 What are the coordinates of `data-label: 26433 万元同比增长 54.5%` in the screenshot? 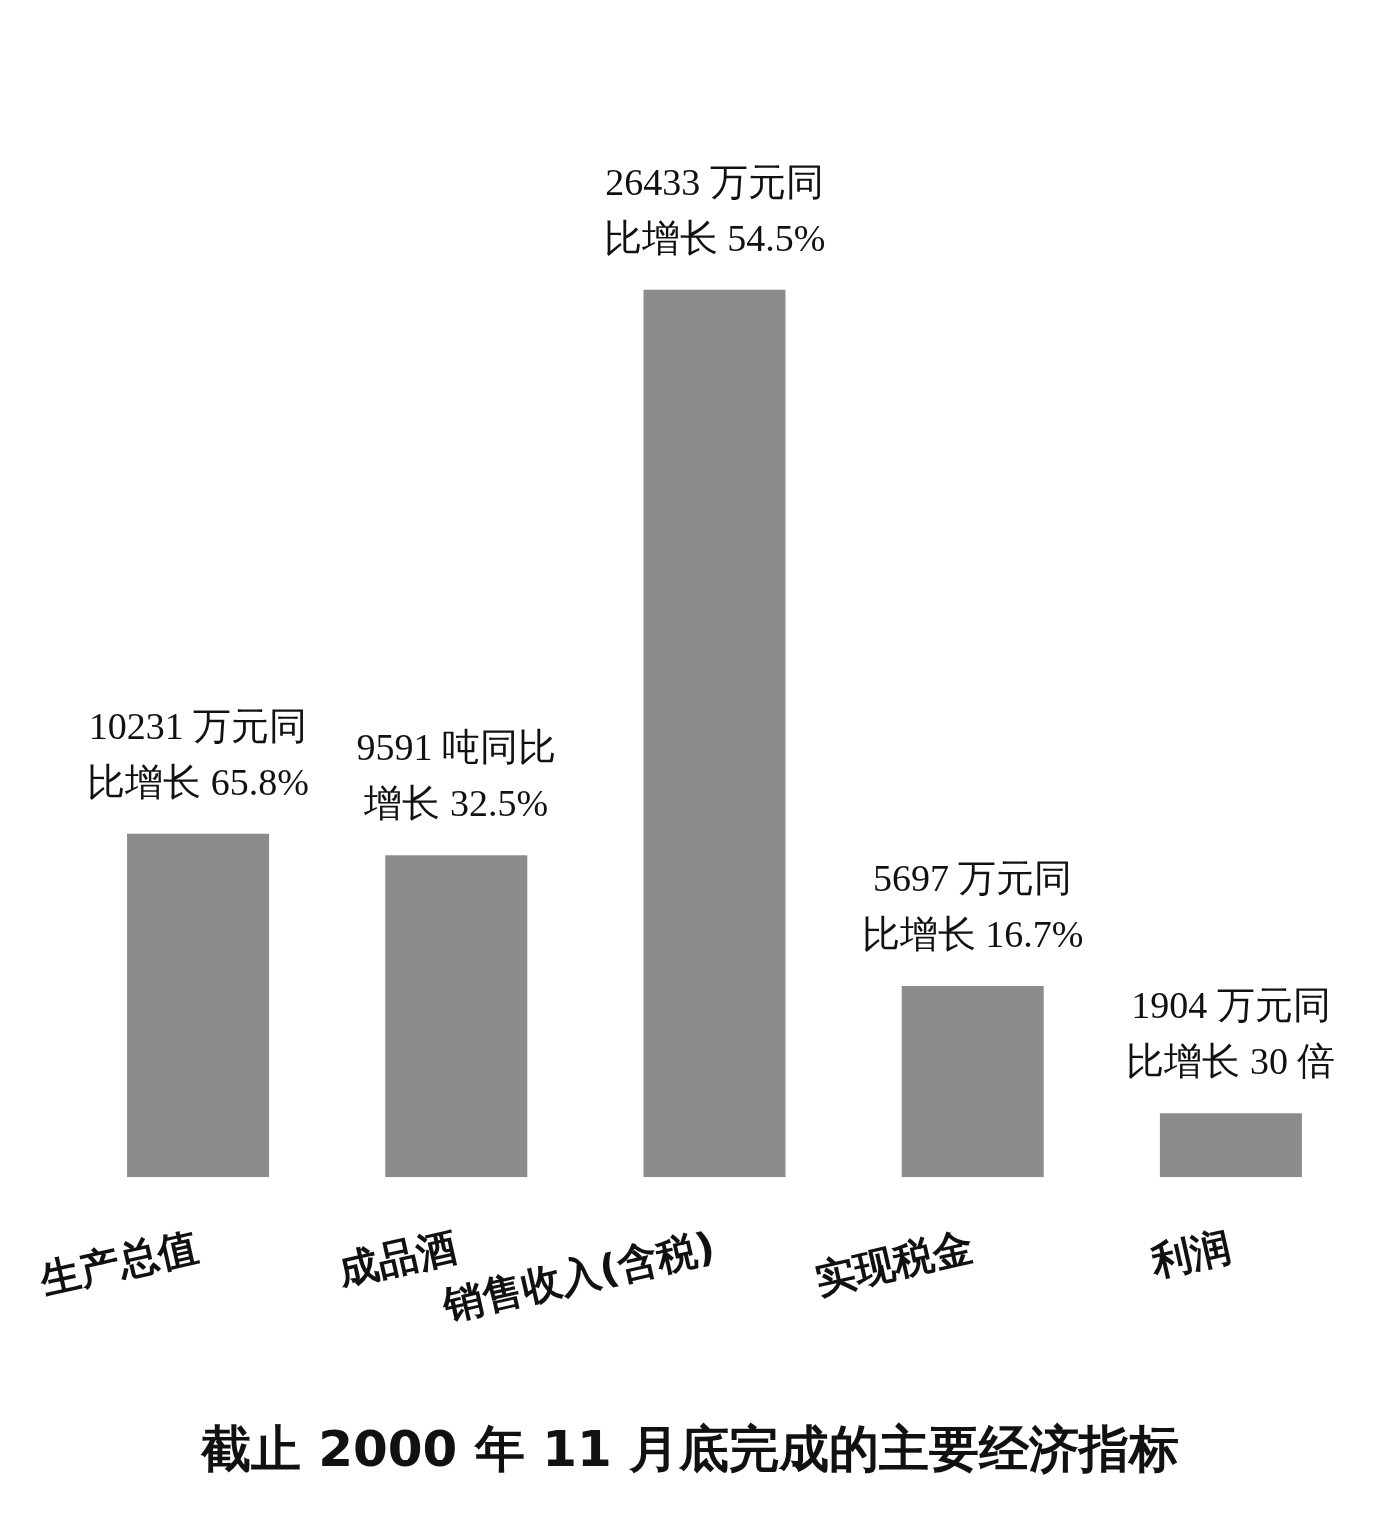 It's located at (714, 209).